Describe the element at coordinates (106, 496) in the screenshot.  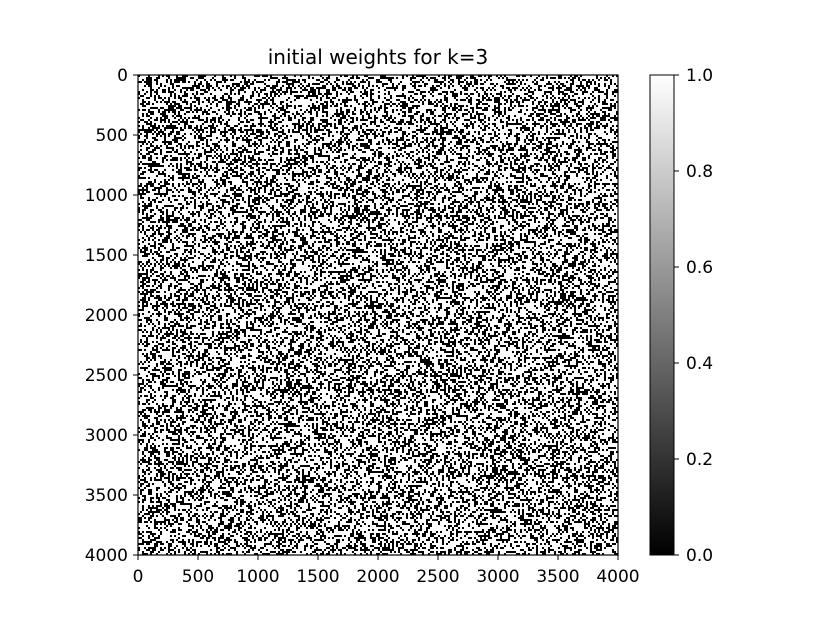
I see `y-tick-label: 3500` at that location.